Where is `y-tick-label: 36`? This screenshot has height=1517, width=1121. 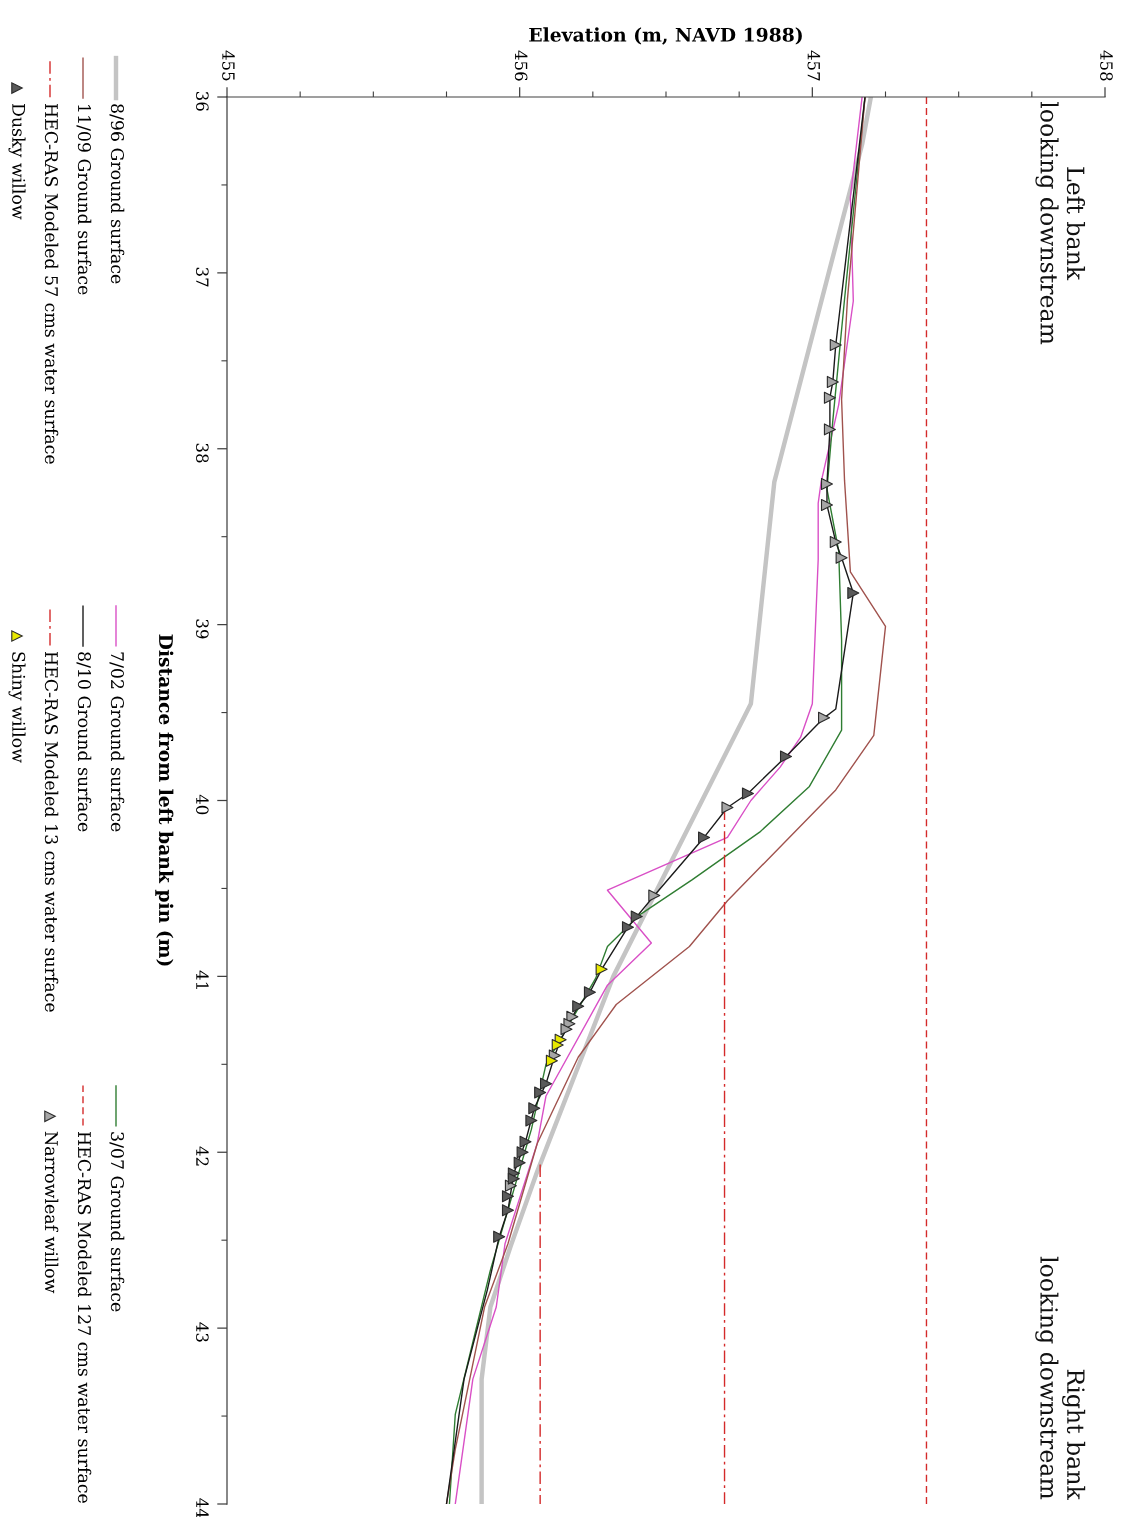
y-tick-label: 36 is located at coordinates (202, 101).